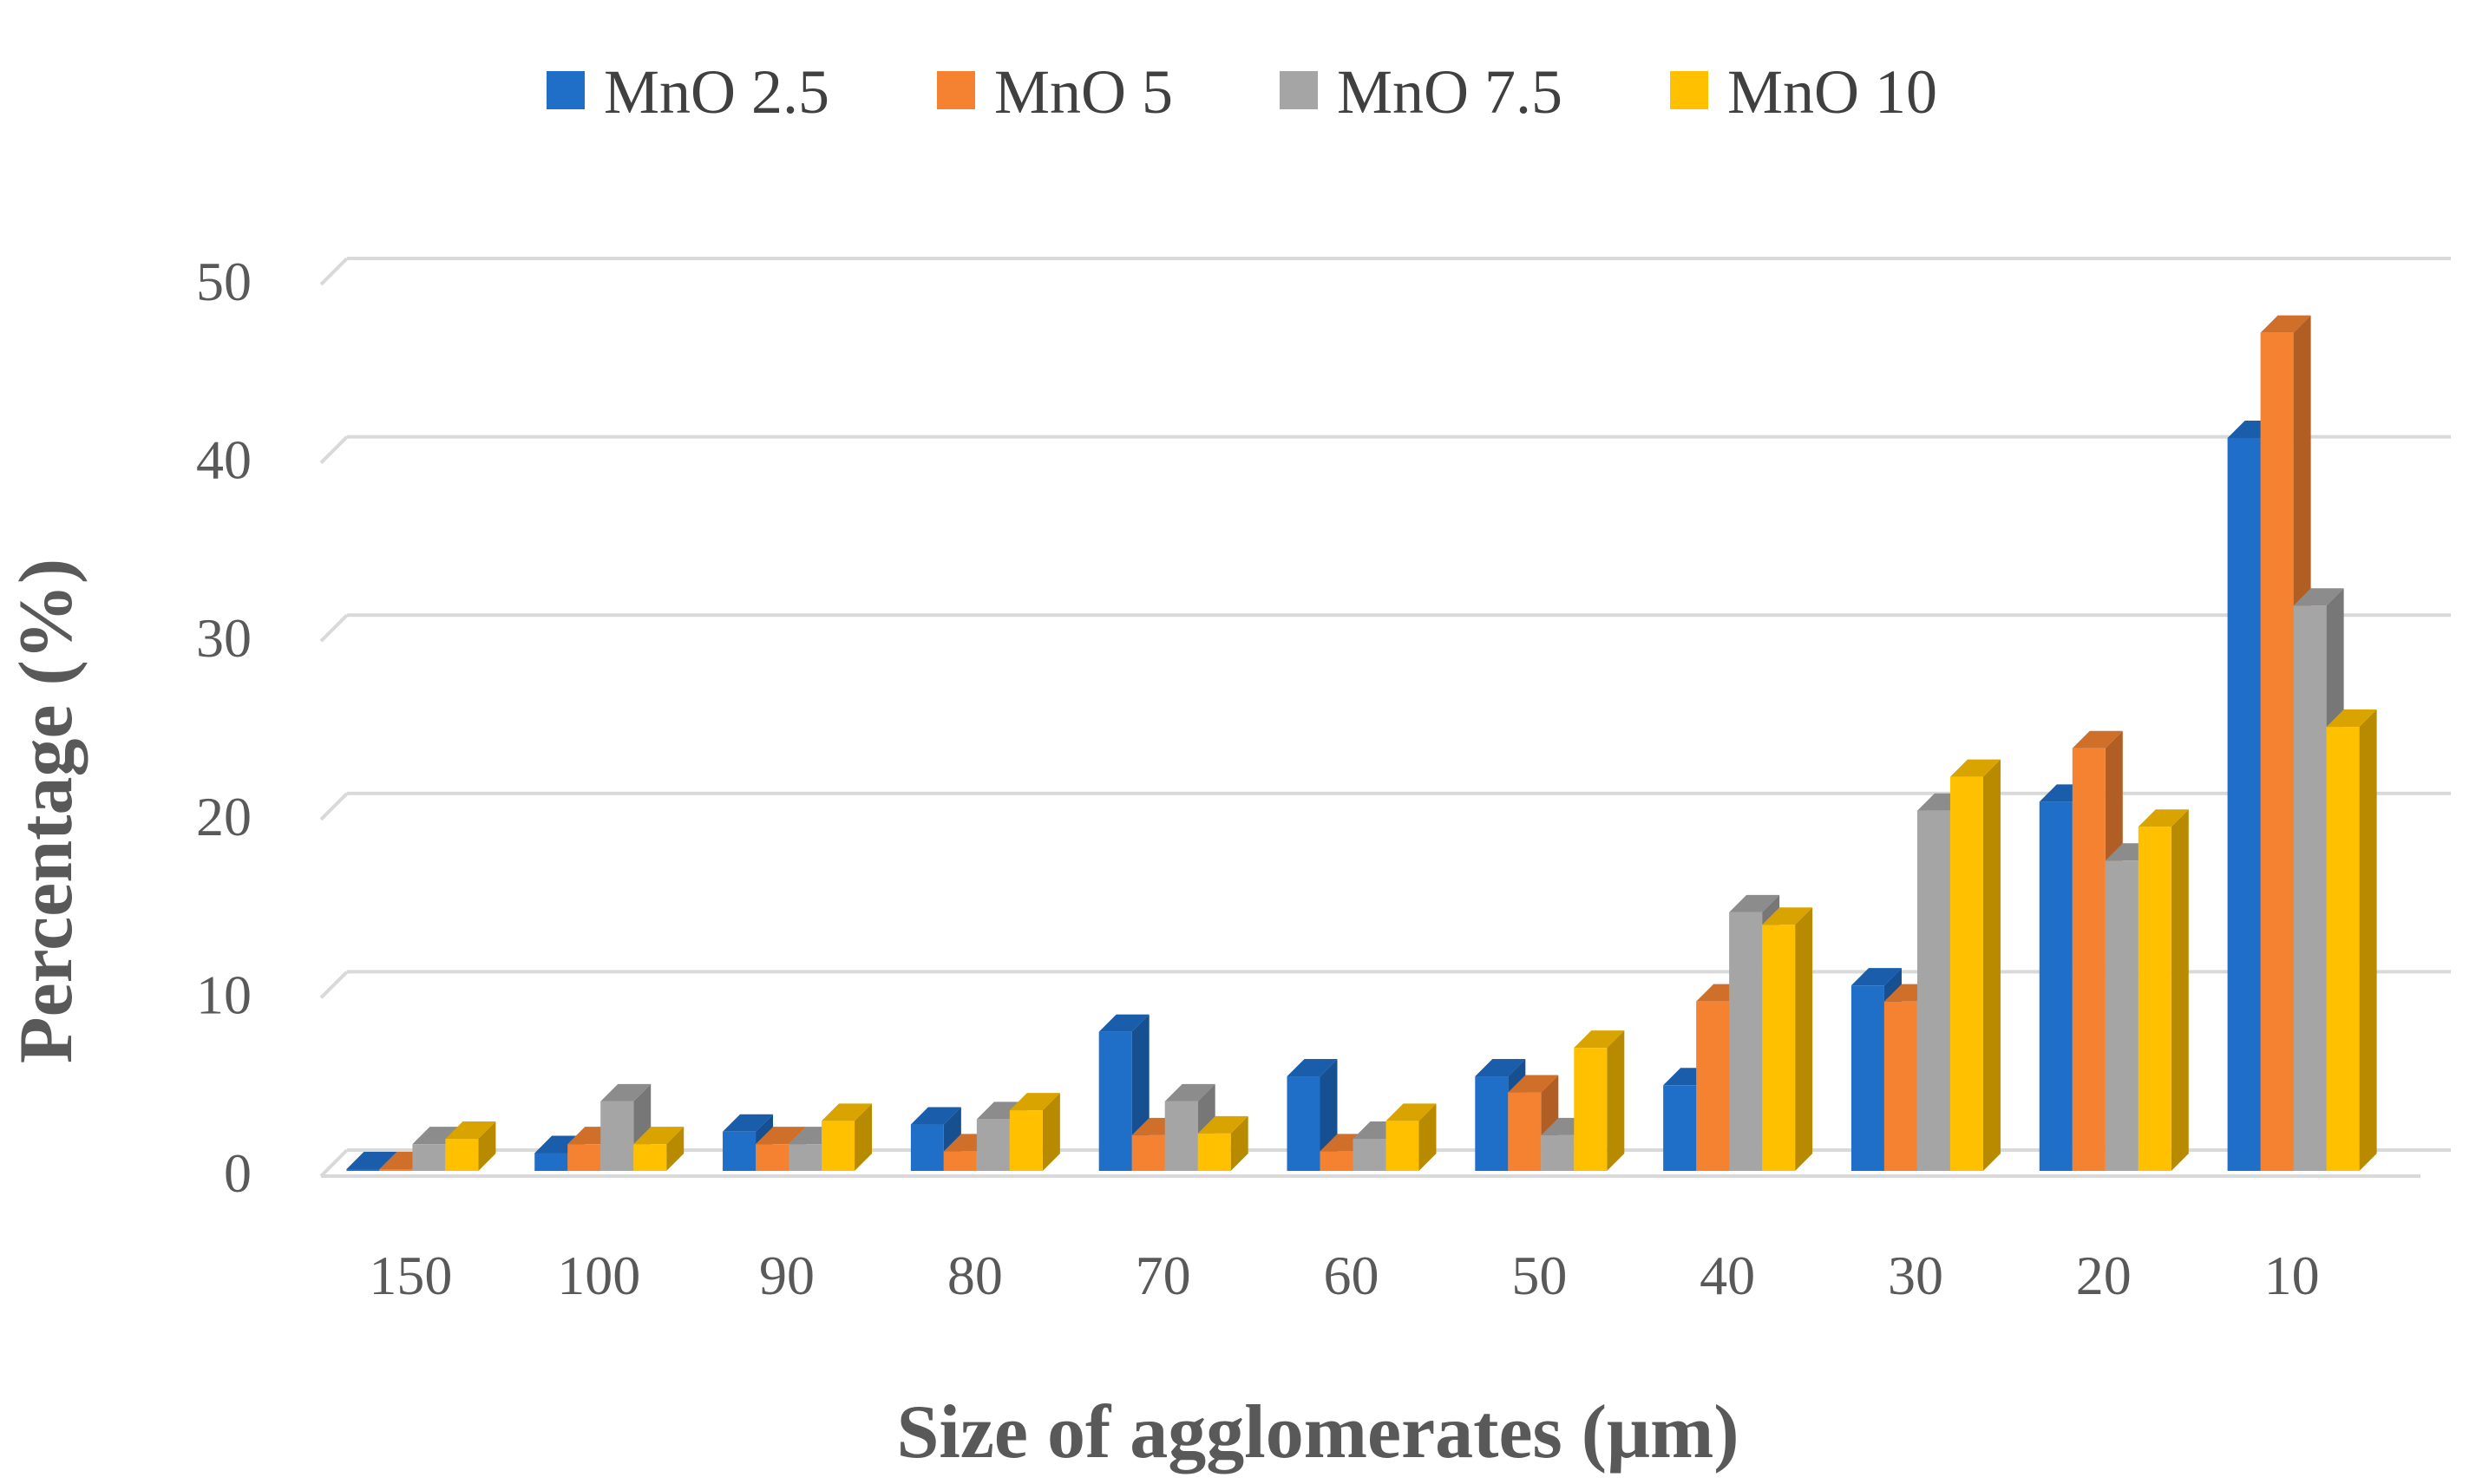  What do you see at coordinates (224, 728) in the screenshot?
I see `y-axis-ticks: 0 10 20 30 40 50` at bounding box center [224, 728].